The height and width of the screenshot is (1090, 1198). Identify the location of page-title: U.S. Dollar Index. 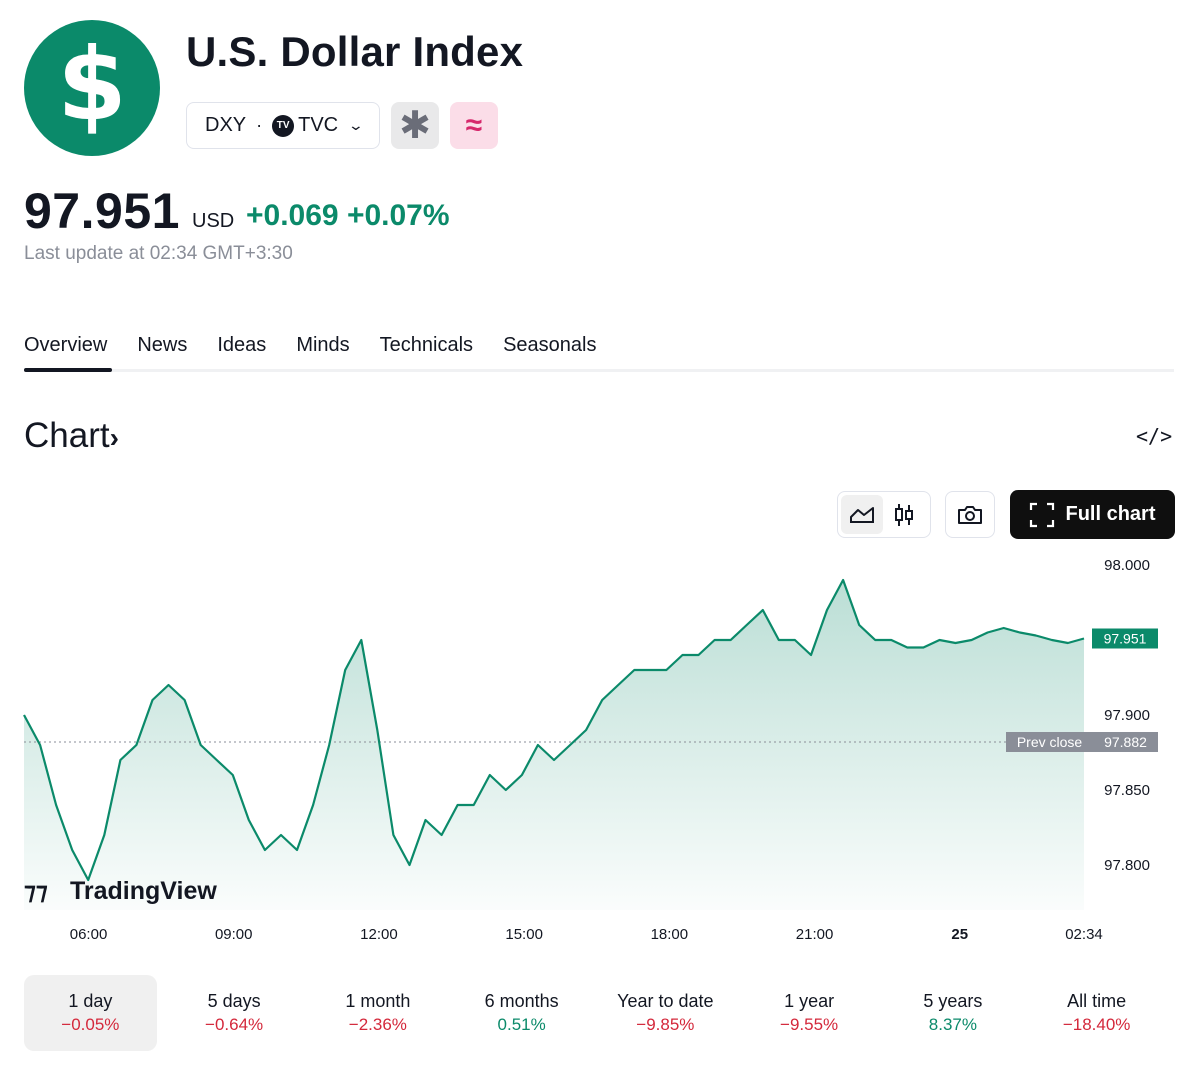
(355, 51).